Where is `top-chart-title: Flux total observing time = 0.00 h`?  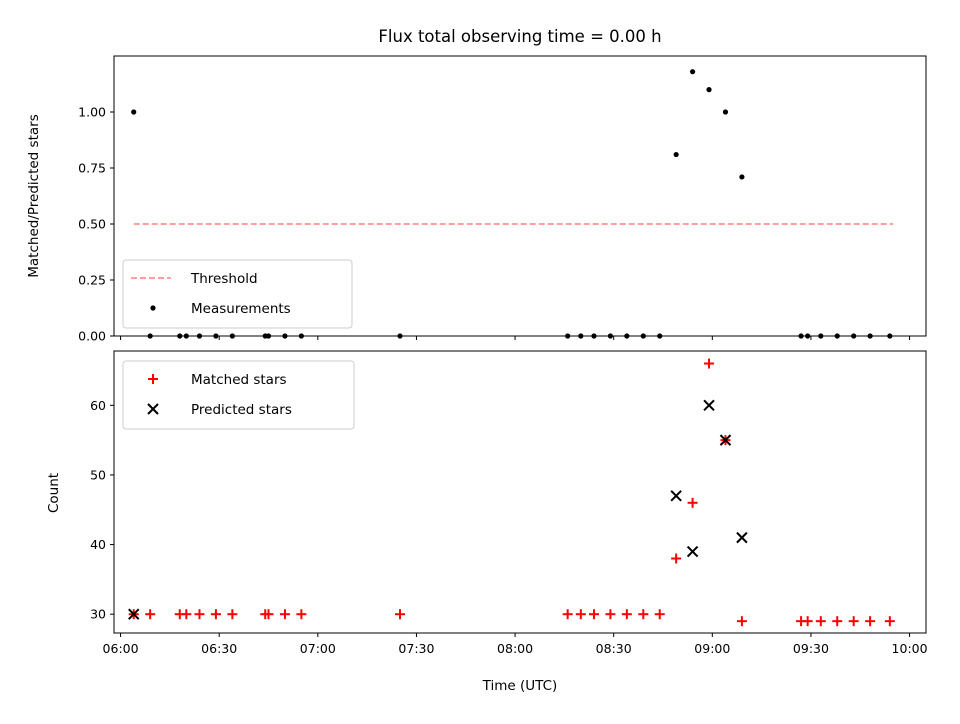
top-chart-title: Flux total observing time = 0.00 h is located at coordinates (519, 36).